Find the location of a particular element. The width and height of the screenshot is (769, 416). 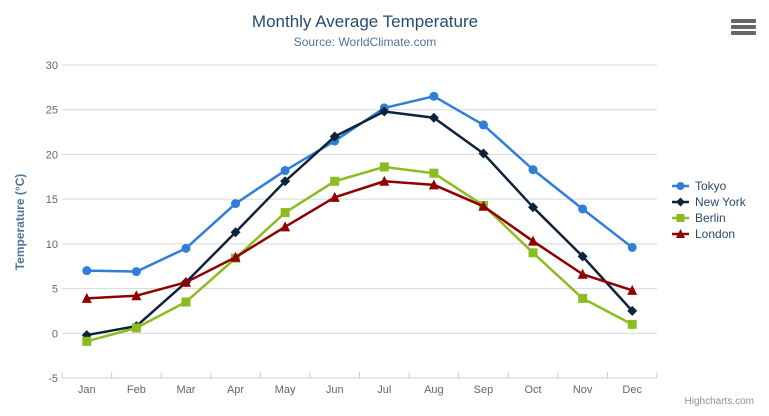

y-axis-tick-label: 25 is located at coordinates (52, 111).